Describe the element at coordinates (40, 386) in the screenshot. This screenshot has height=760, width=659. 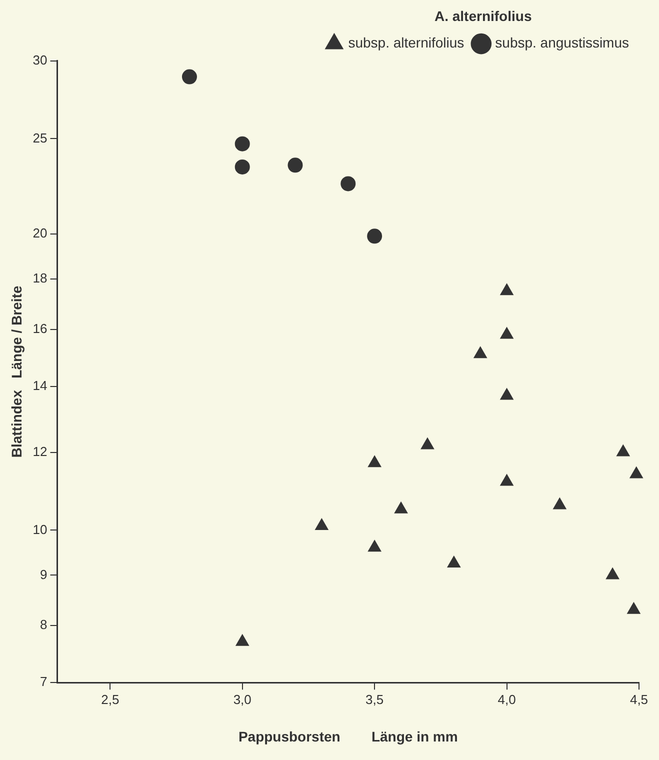
I see `y-tick-label: 14` at that location.